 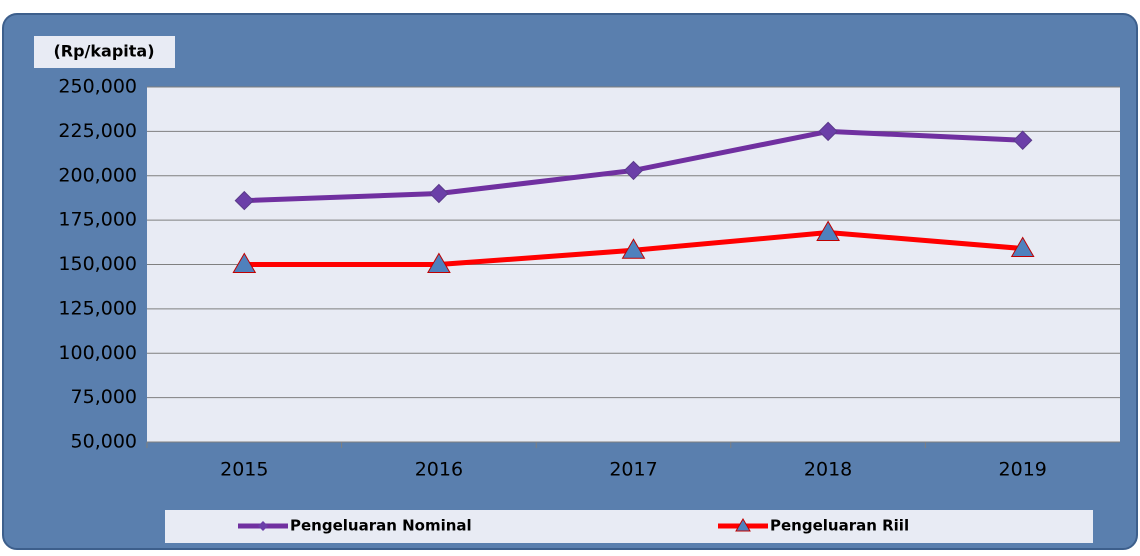 I want to click on x-tick-label: 2018, so click(x=828, y=470).